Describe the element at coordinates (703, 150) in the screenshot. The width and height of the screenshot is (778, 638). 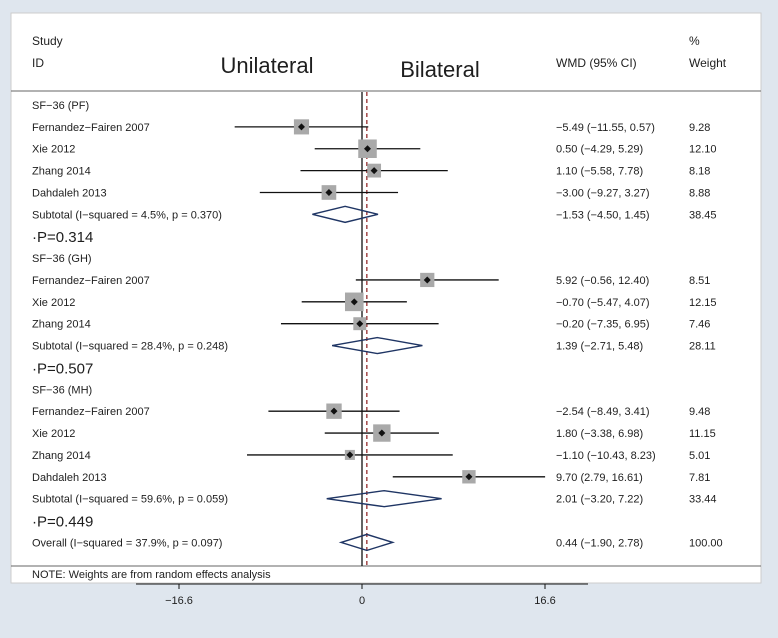
I see `weight-value: 12.10` at that location.